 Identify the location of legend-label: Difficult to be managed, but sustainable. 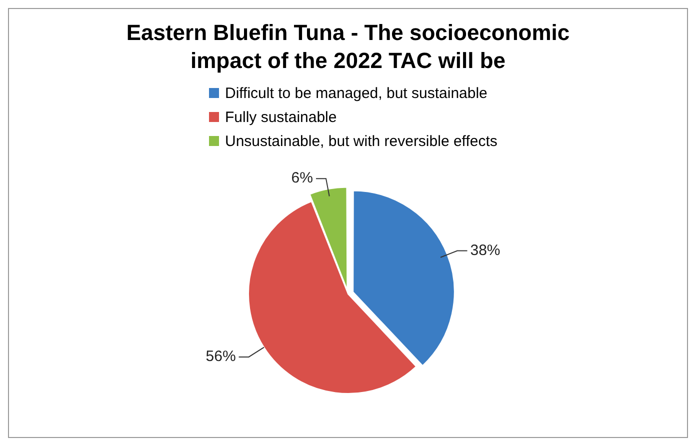
(356, 93).